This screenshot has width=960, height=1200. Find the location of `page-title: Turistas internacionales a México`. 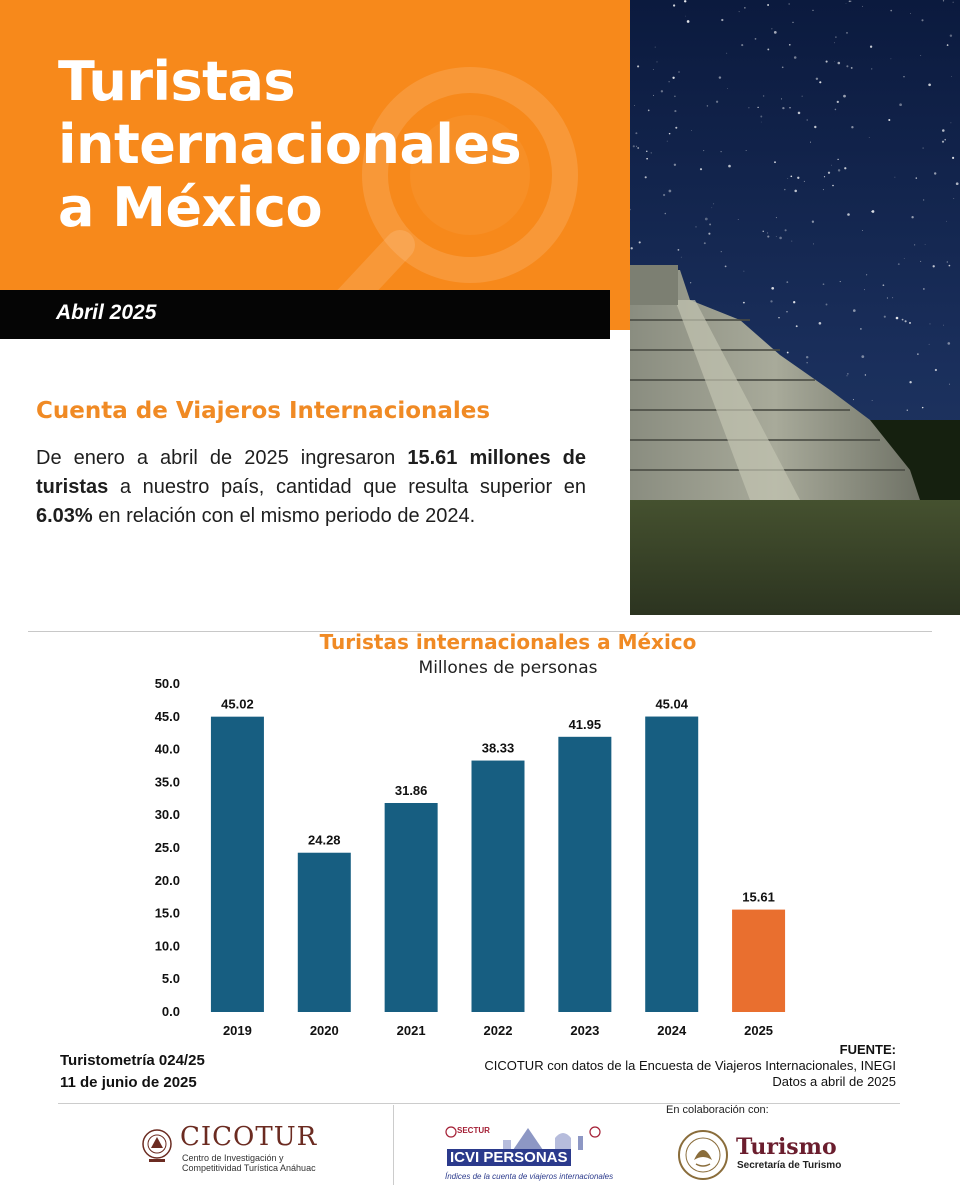

page-title: Turistas internacionales a México is located at coordinates (328, 144).